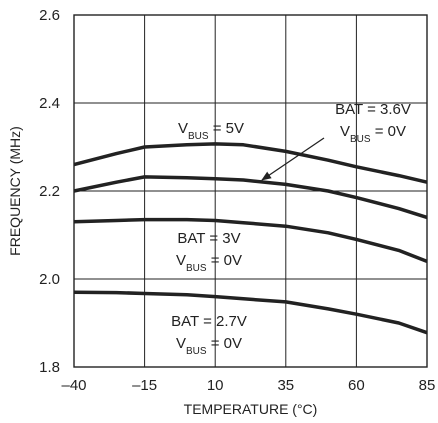 Image resolution: width=438 pixels, height=423 pixels. I want to click on y-tick-label: 2.2, so click(49, 191).